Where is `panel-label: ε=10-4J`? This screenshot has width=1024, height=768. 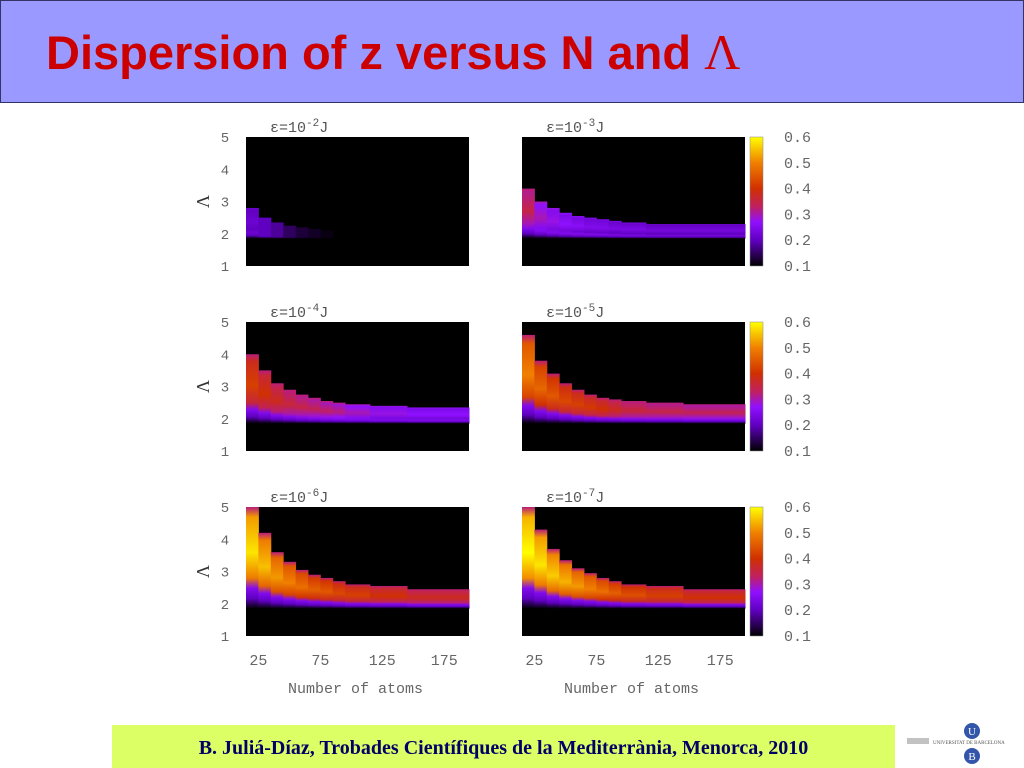 panel-label: ε=10-4J is located at coordinates (299, 312).